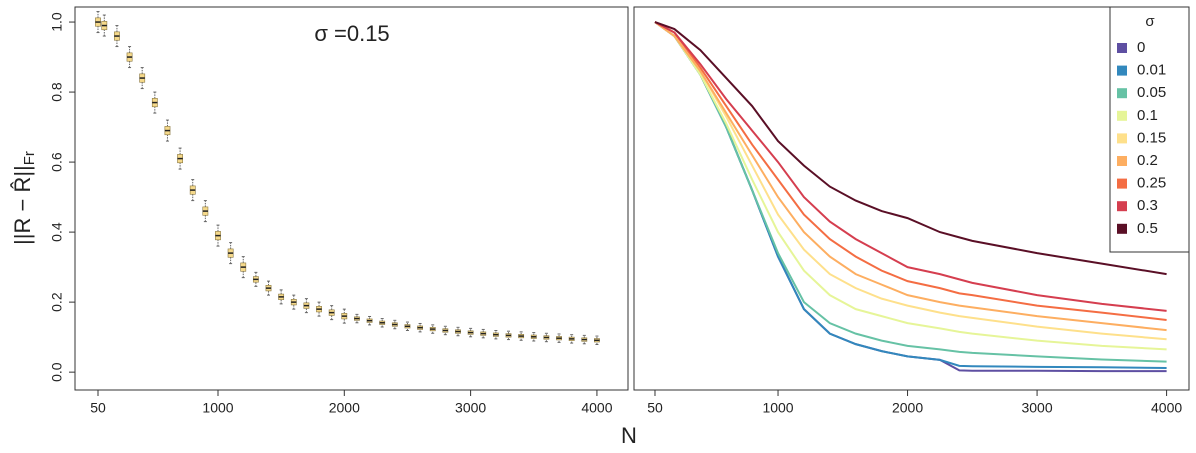 The image size is (1196, 453). What do you see at coordinates (57, 302) in the screenshot?
I see `y-tick-label: 0.2` at bounding box center [57, 302].